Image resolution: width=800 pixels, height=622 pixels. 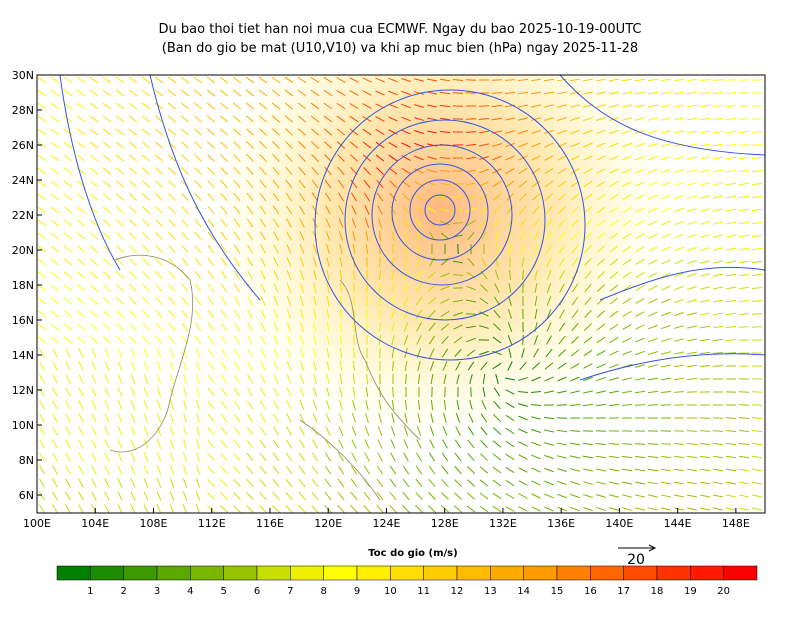 What do you see at coordinates (523, 591) in the screenshot?
I see `colorbar-label: 14` at bounding box center [523, 591].